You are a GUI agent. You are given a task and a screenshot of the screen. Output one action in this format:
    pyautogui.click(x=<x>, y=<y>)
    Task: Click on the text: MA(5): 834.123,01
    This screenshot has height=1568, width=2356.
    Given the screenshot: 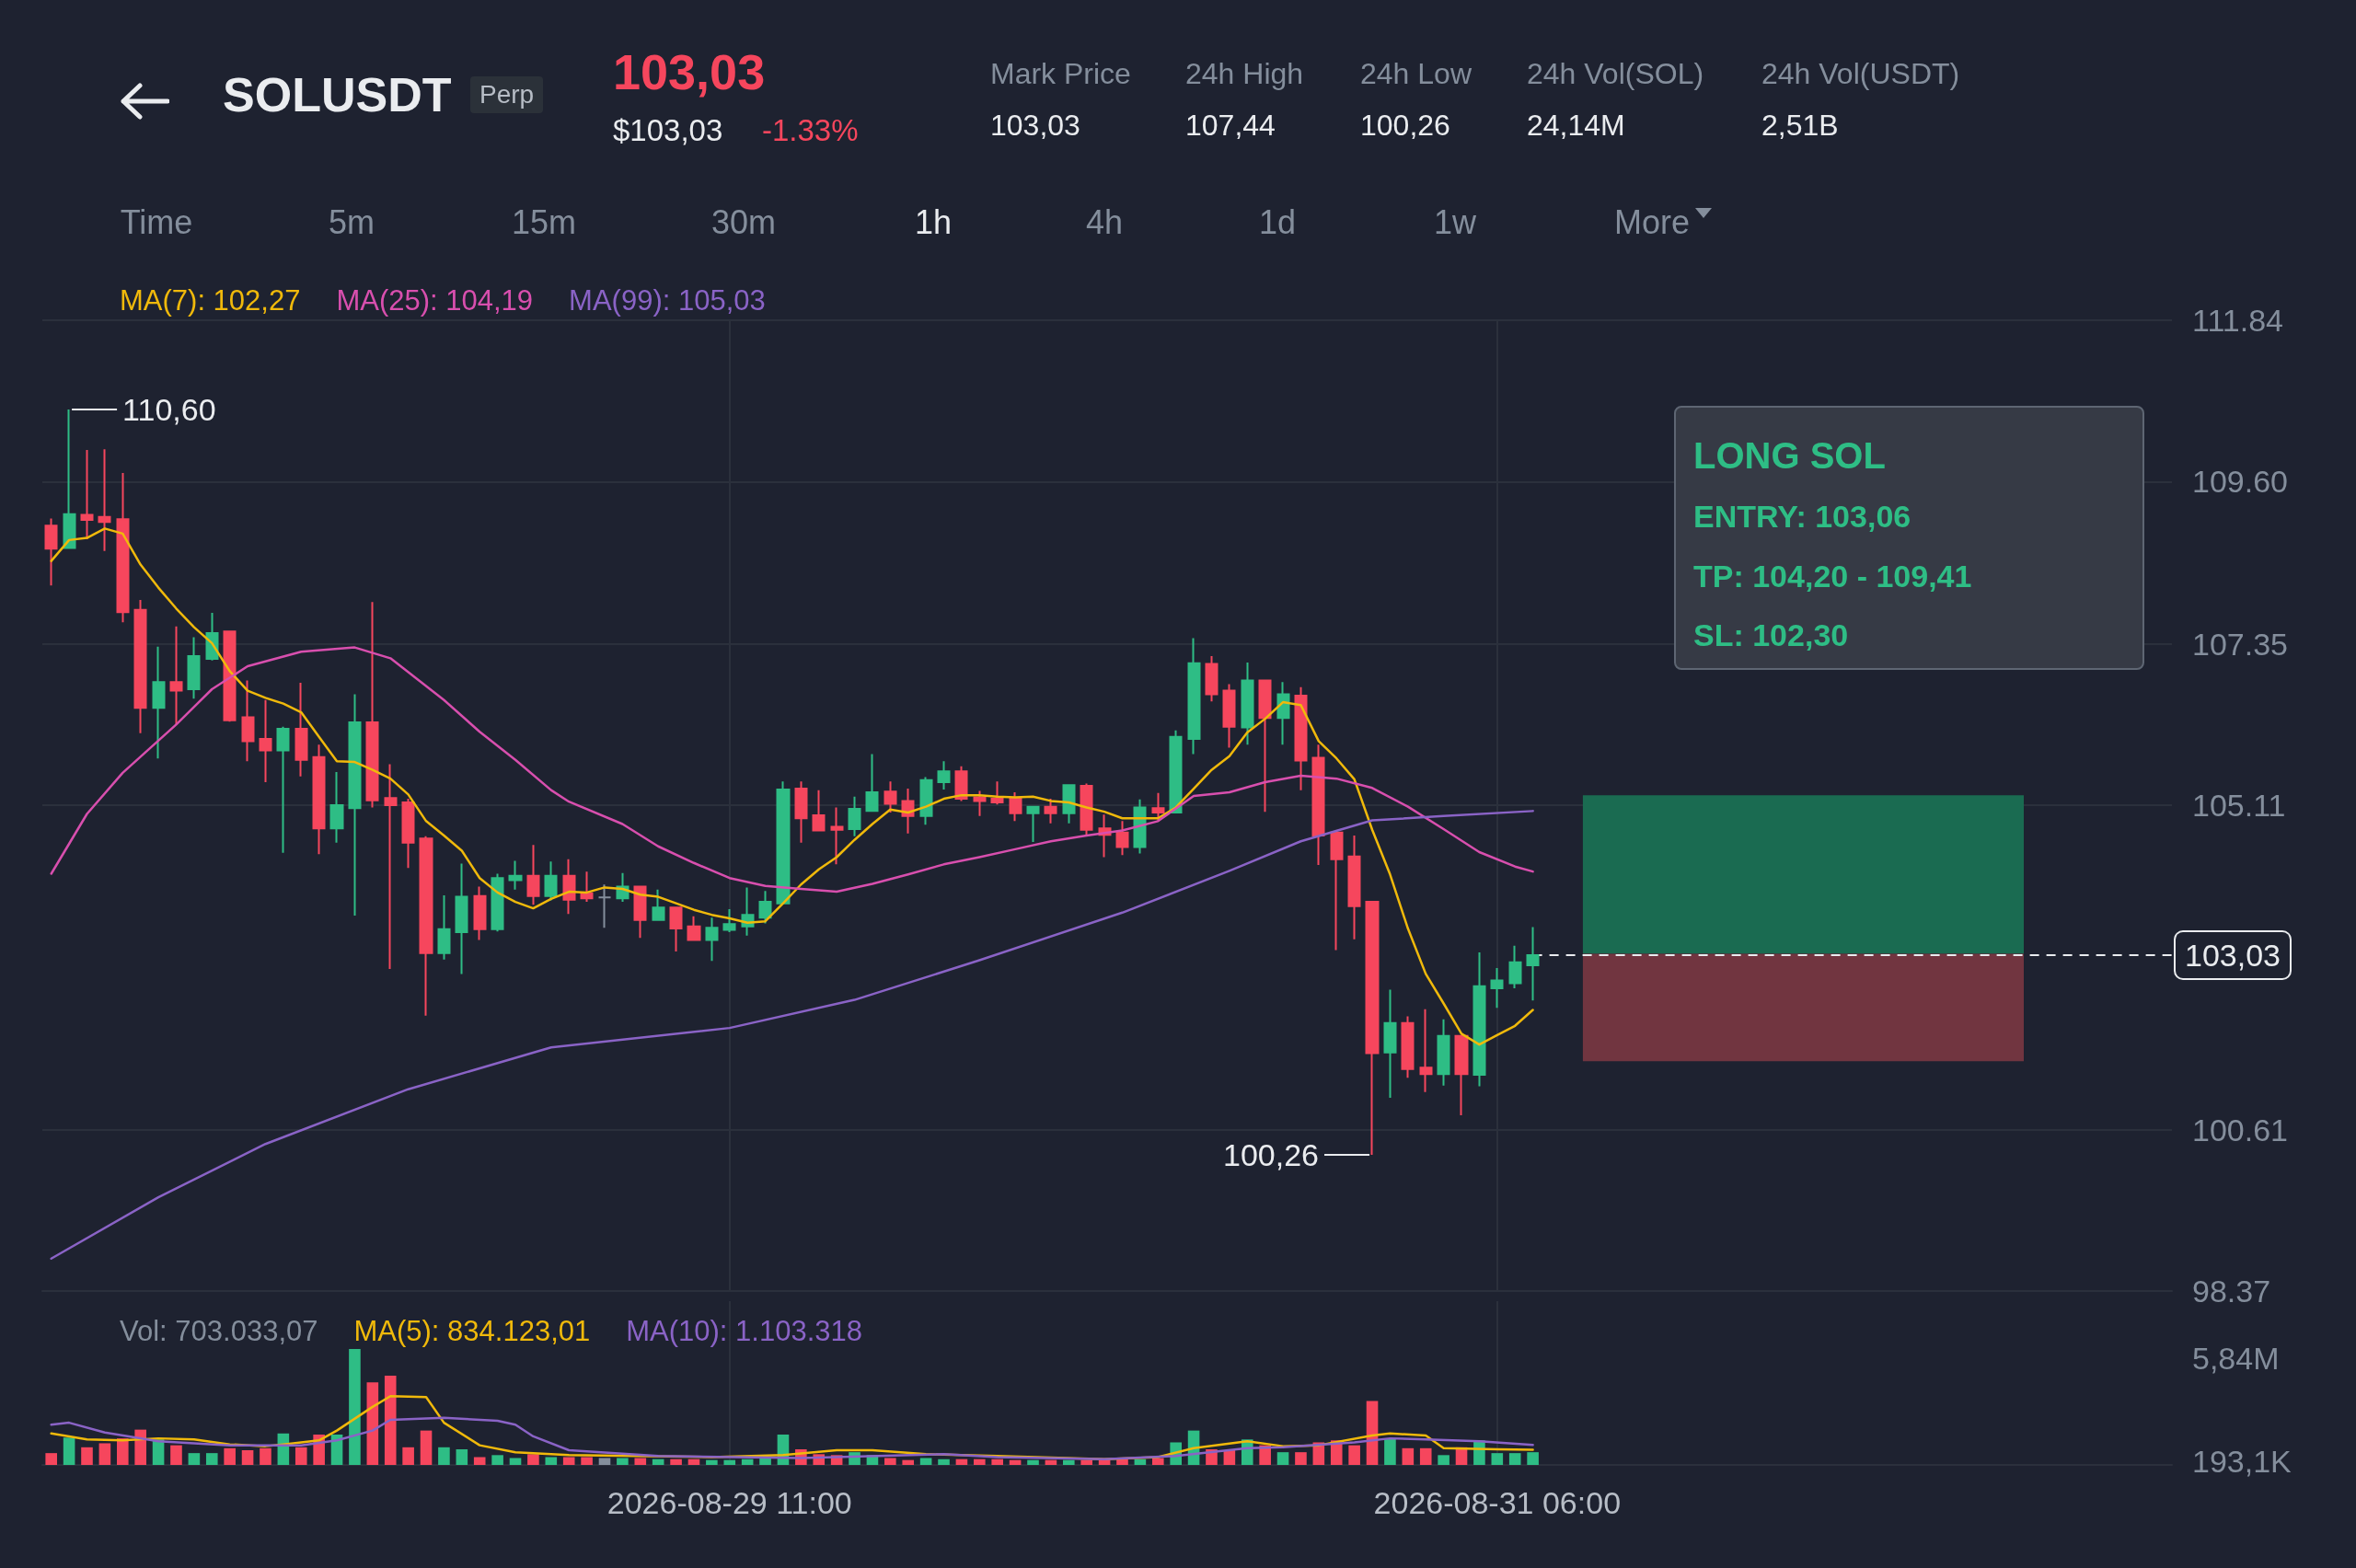 What is the action you would take?
    pyautogui.click(x=472, y=1331)
    